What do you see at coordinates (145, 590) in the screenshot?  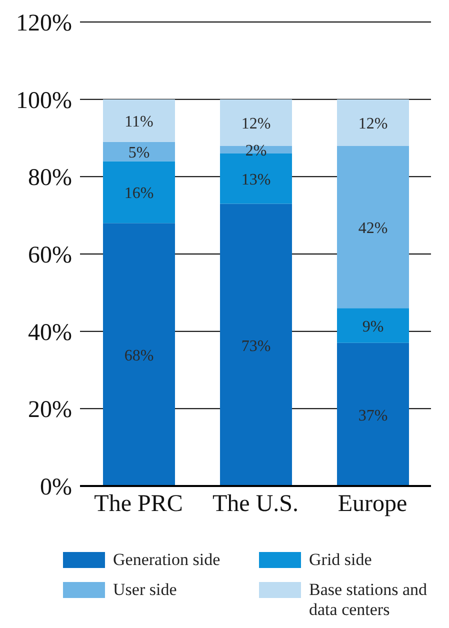 I see `legend-label: User side` at bounding box center [145, 590].